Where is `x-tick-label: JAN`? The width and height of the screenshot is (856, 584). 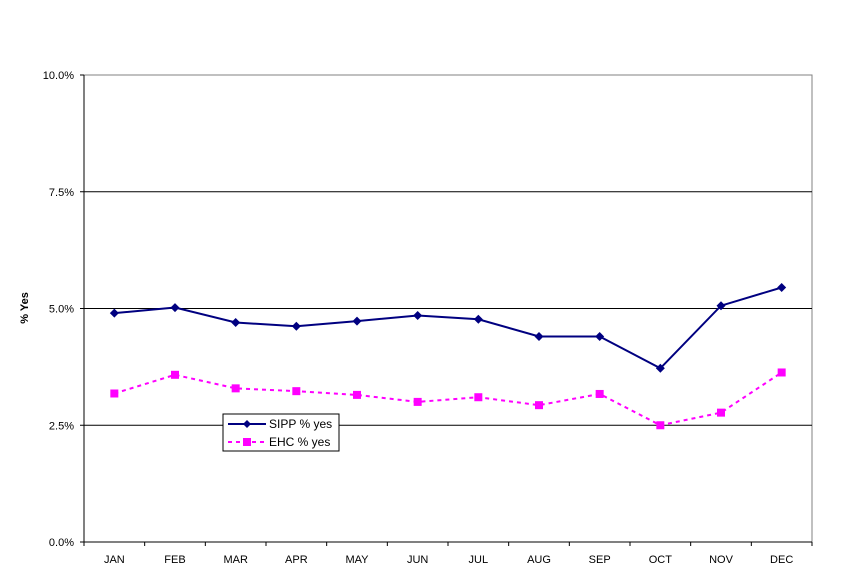
x-tick-label: JAN is located at coordinates (114, 560).